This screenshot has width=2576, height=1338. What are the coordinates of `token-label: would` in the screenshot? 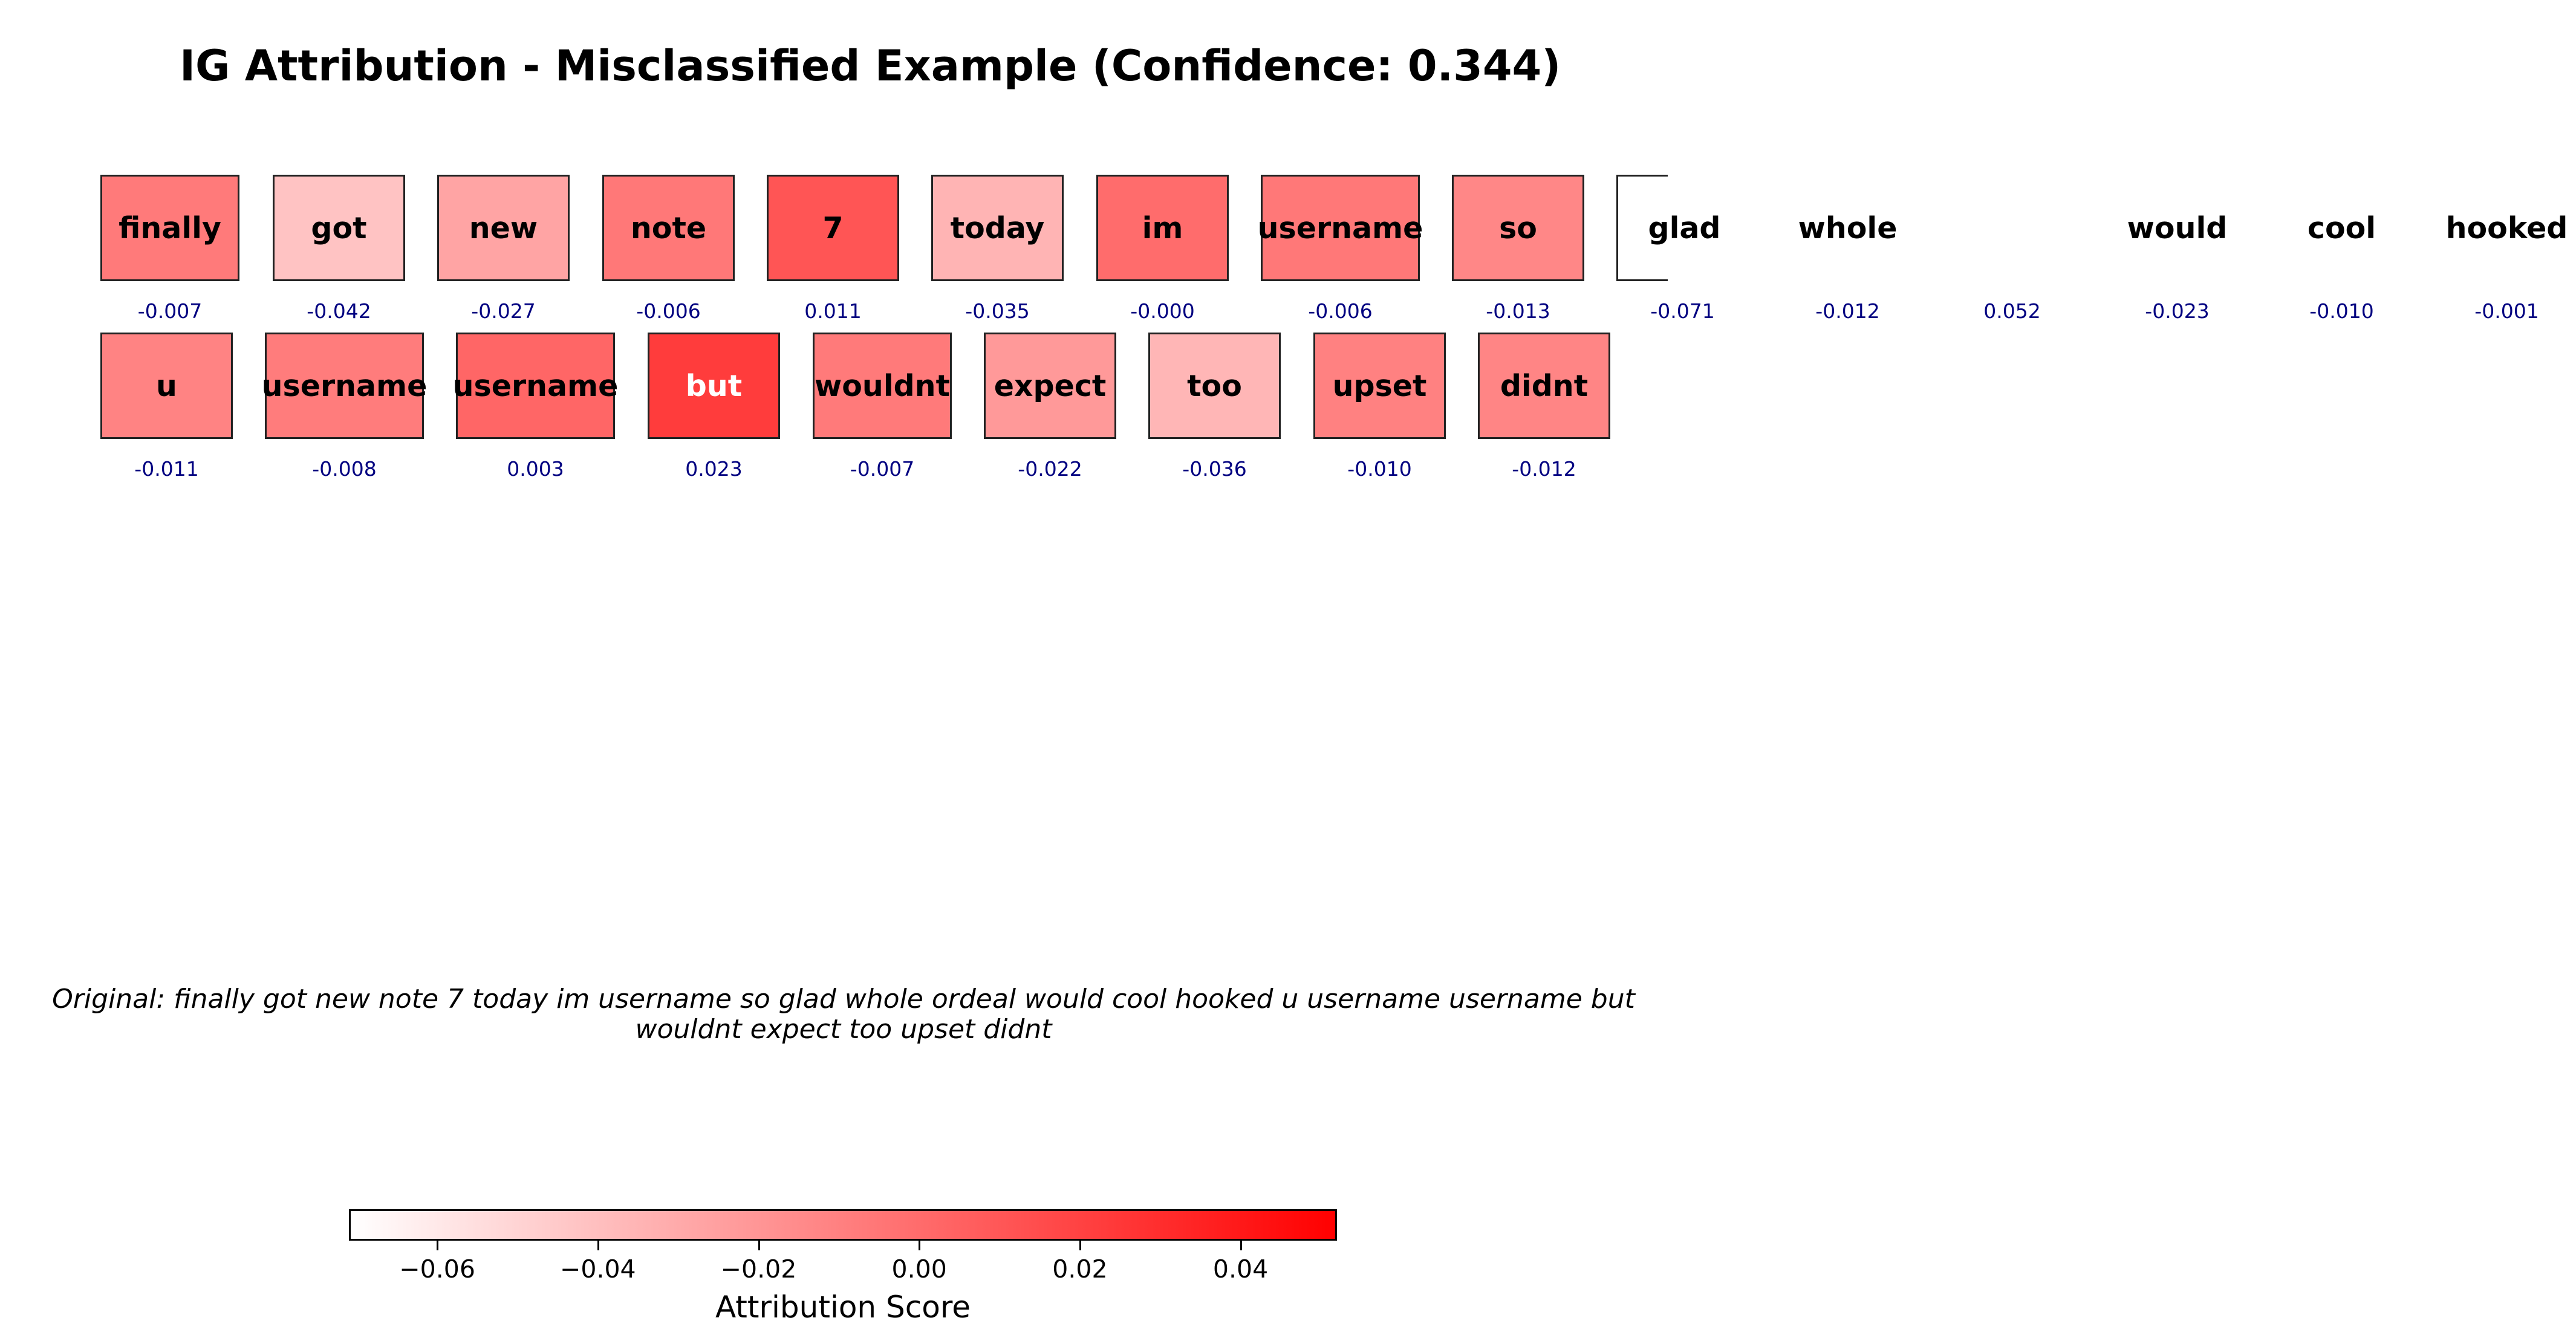 It's located at (2177, 228).